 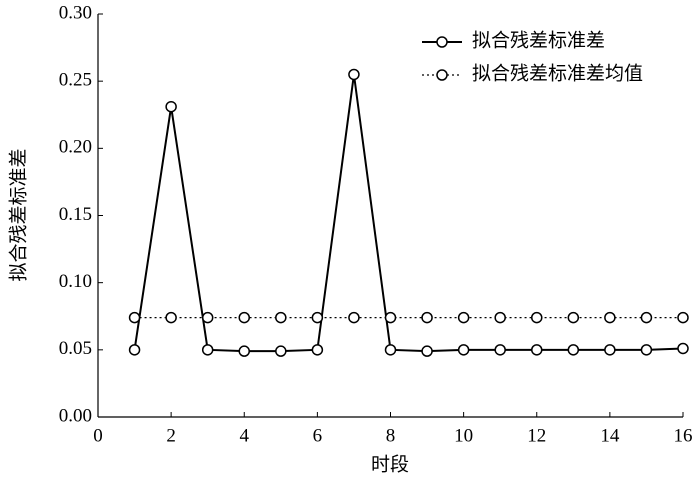 I want to click on x-tick-label: 6, so click(x=318, y=435).